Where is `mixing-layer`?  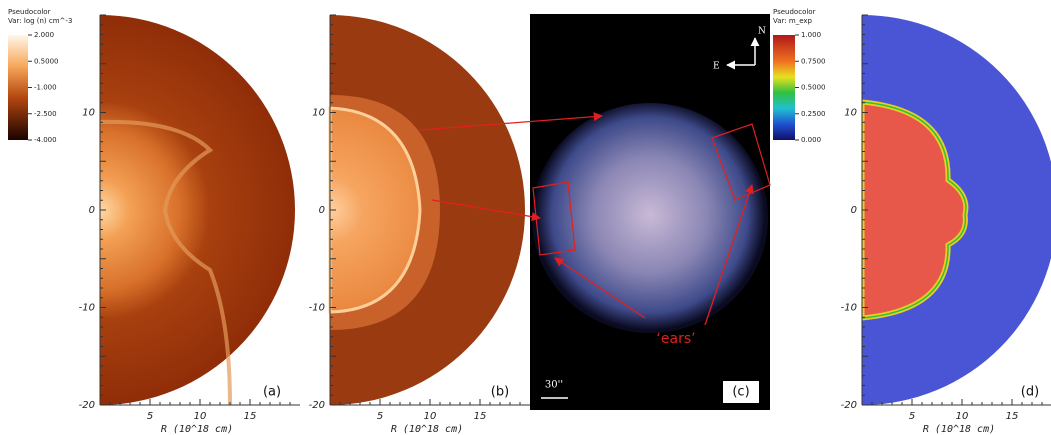
mixing-layer is located at coordinates (914, 210).